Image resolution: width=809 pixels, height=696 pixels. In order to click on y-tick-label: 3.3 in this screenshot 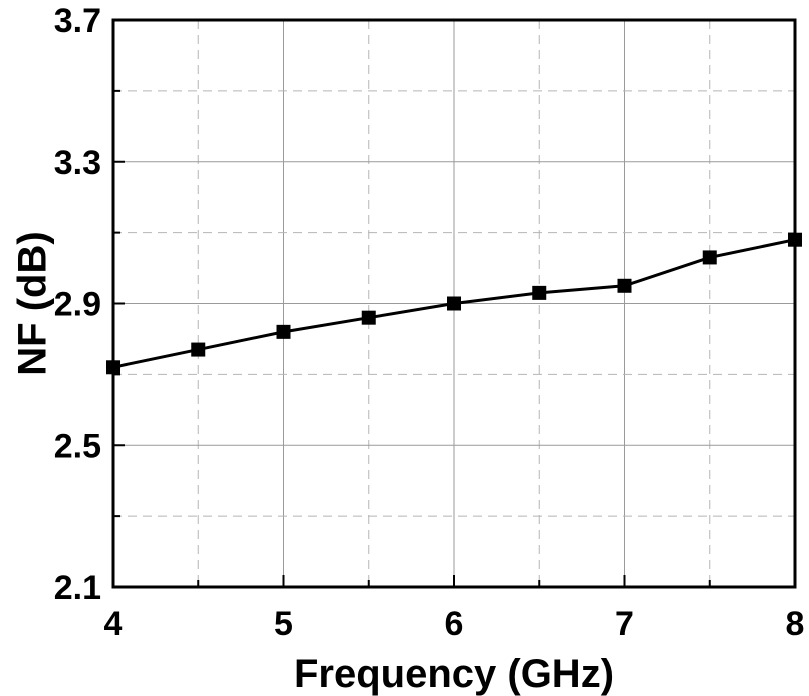, I will do `click(77, 163)`.